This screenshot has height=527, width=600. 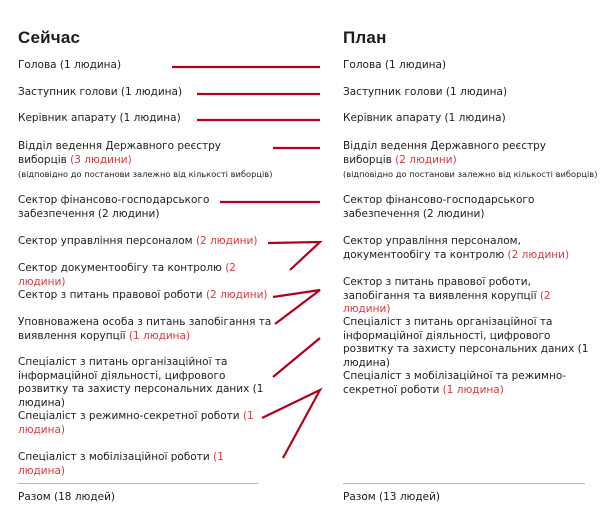 I want to click on connector-legal-corruption, so click(x=296, y=306).